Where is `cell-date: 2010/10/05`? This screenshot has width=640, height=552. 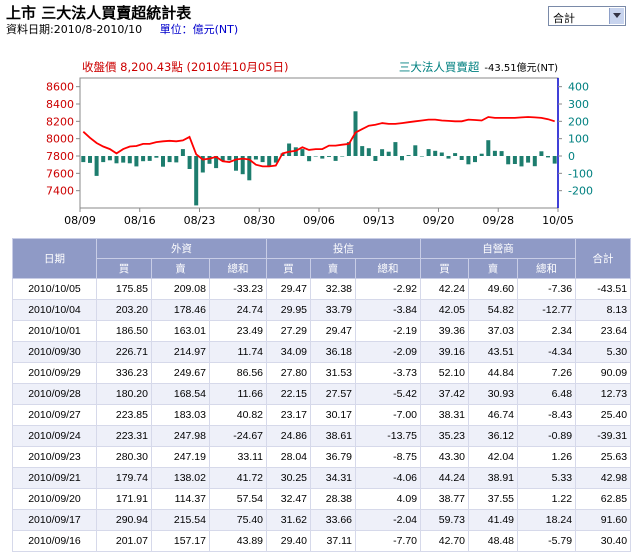
cell-date: 2010/10/05 is located at coordinates (54, 289).